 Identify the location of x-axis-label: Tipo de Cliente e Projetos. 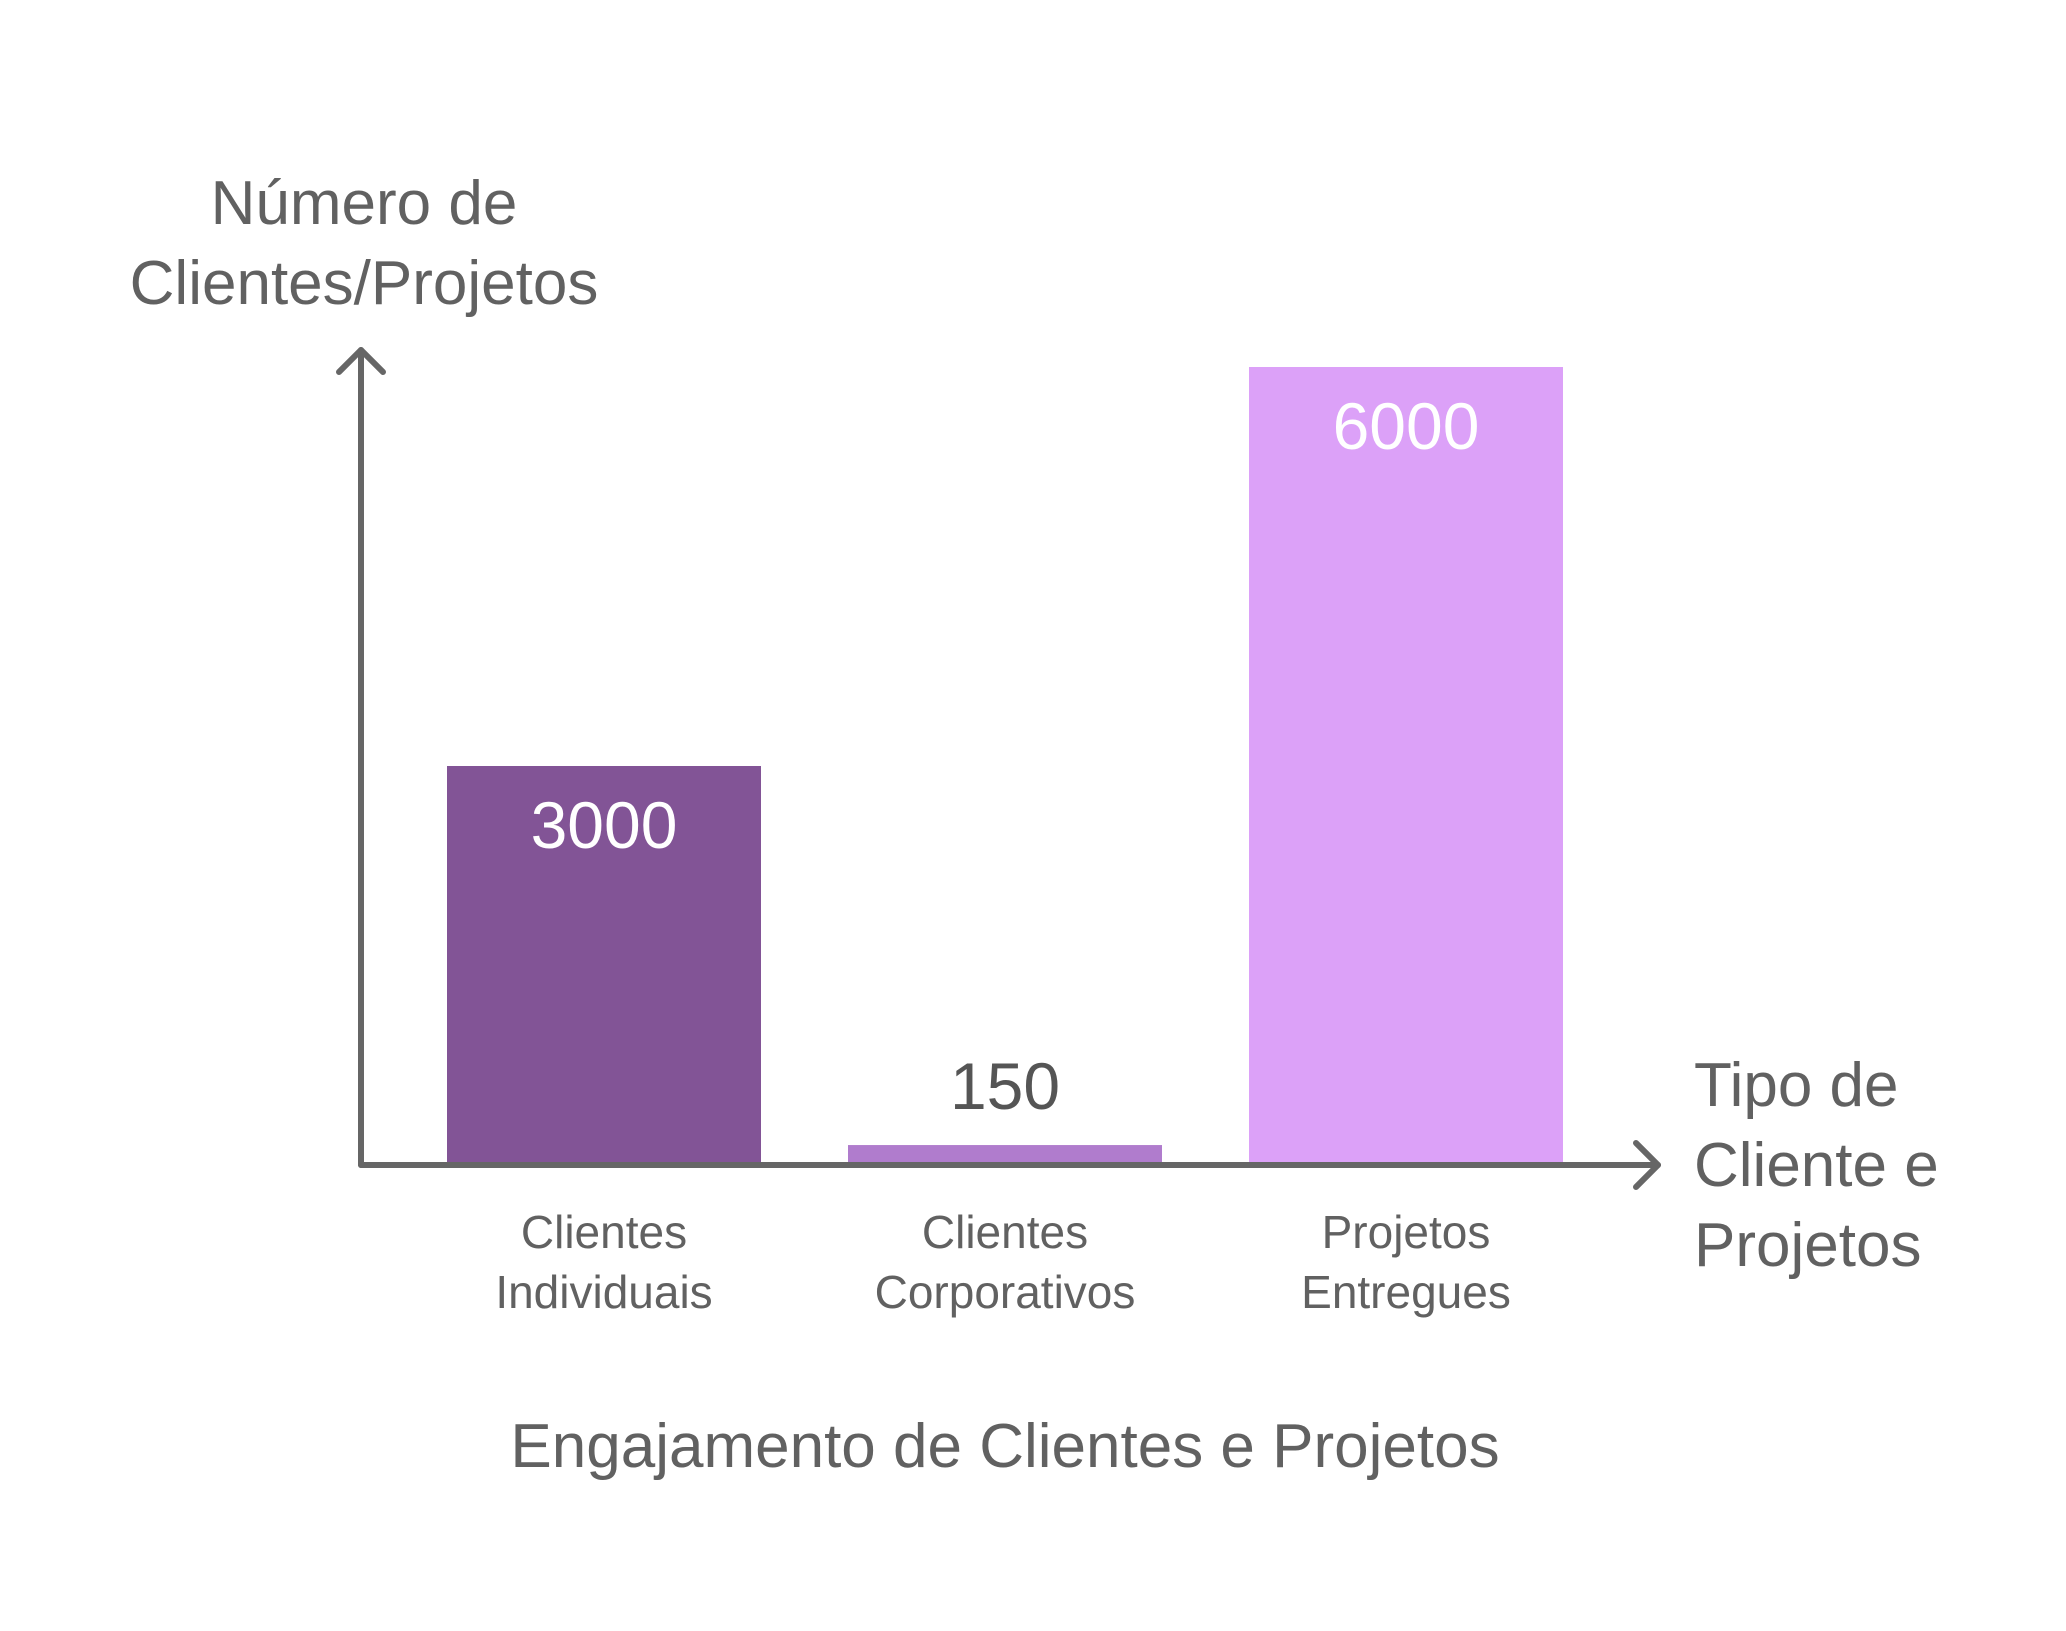
(1816, 1165).